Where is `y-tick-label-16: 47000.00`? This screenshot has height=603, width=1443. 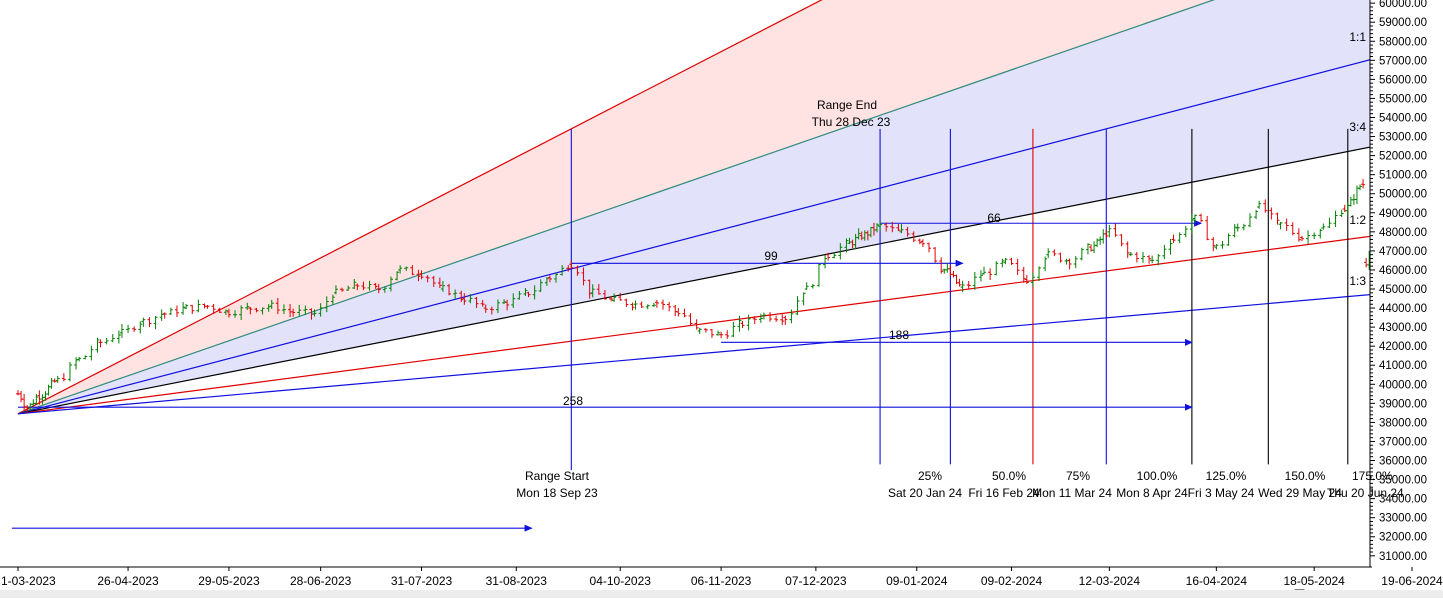 y-tick-label-16: 47000.00 is located at coordinates (1403, 252).